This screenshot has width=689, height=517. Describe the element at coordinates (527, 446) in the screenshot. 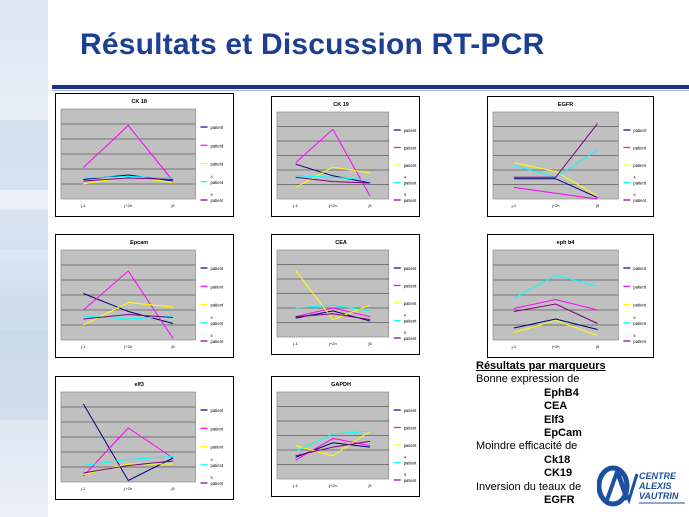

I see `summary-less-label: Moindre efficacité de` at that location.